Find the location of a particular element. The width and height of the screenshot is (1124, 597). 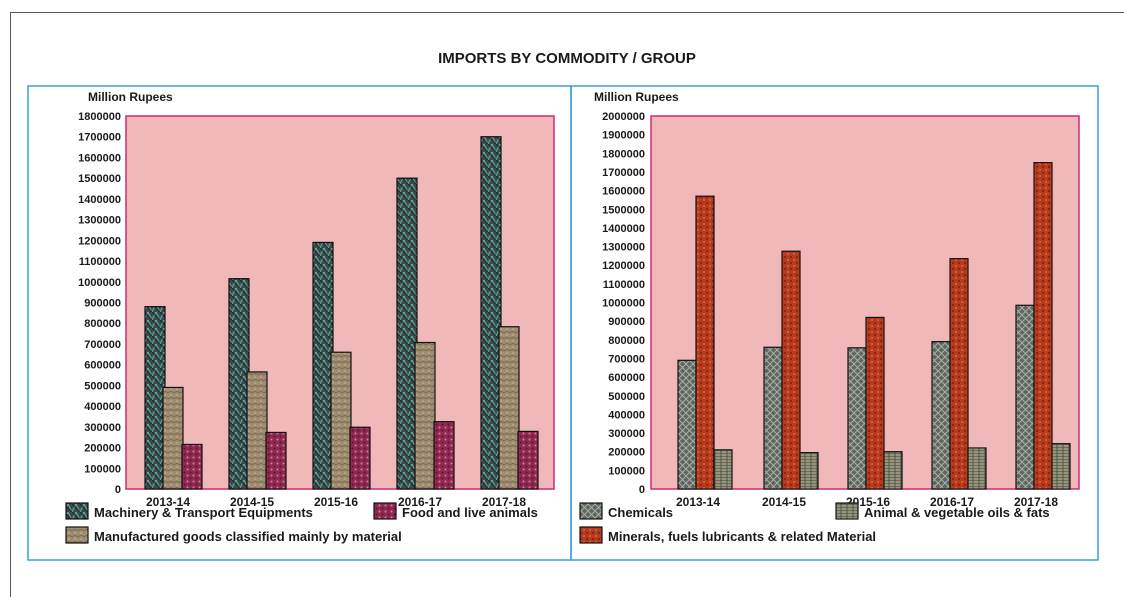

right-y-tick-label: 200000 is located at coordinates (626, 453).